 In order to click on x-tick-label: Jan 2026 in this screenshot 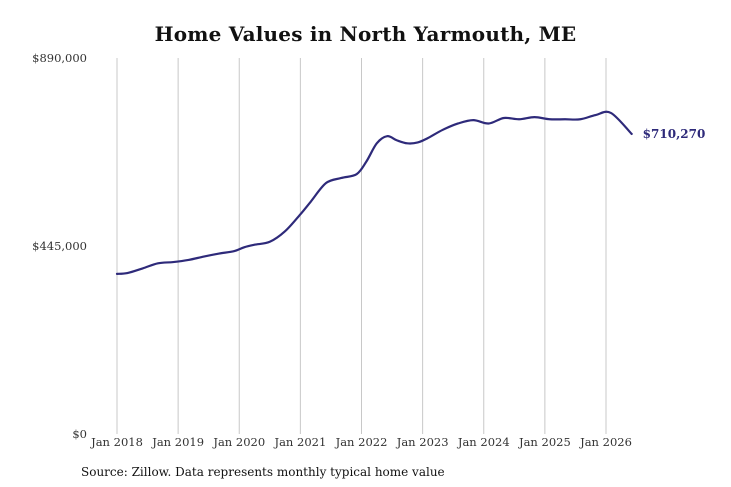, I will do `click(605, 442)`.